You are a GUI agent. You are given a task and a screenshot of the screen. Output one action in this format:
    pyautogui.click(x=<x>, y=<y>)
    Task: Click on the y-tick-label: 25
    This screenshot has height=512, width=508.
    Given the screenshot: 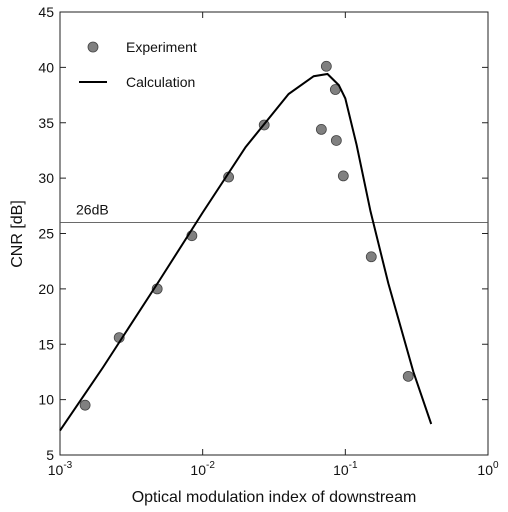 What is the action you would take?
    pyautogui.click(x=46, y=234)
    